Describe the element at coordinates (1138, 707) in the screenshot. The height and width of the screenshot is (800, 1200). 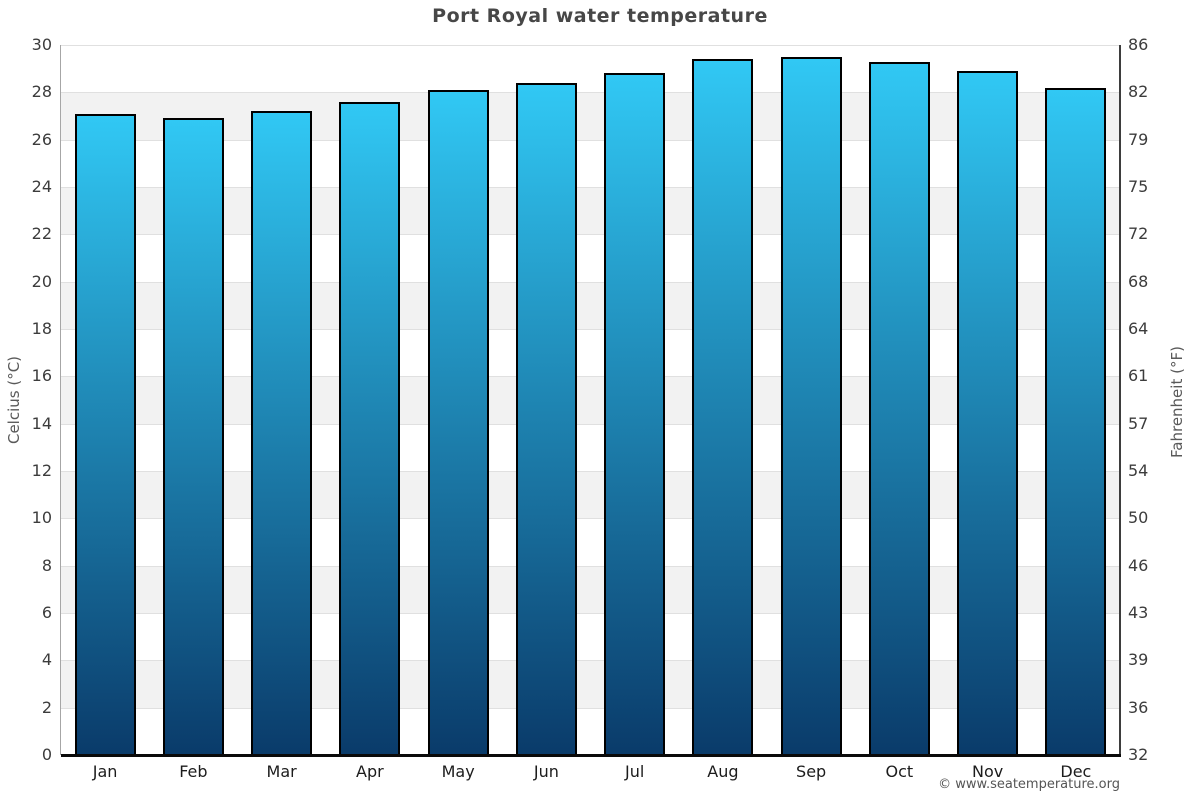
I see `fahrenheit-tick-label: 36` at that location.